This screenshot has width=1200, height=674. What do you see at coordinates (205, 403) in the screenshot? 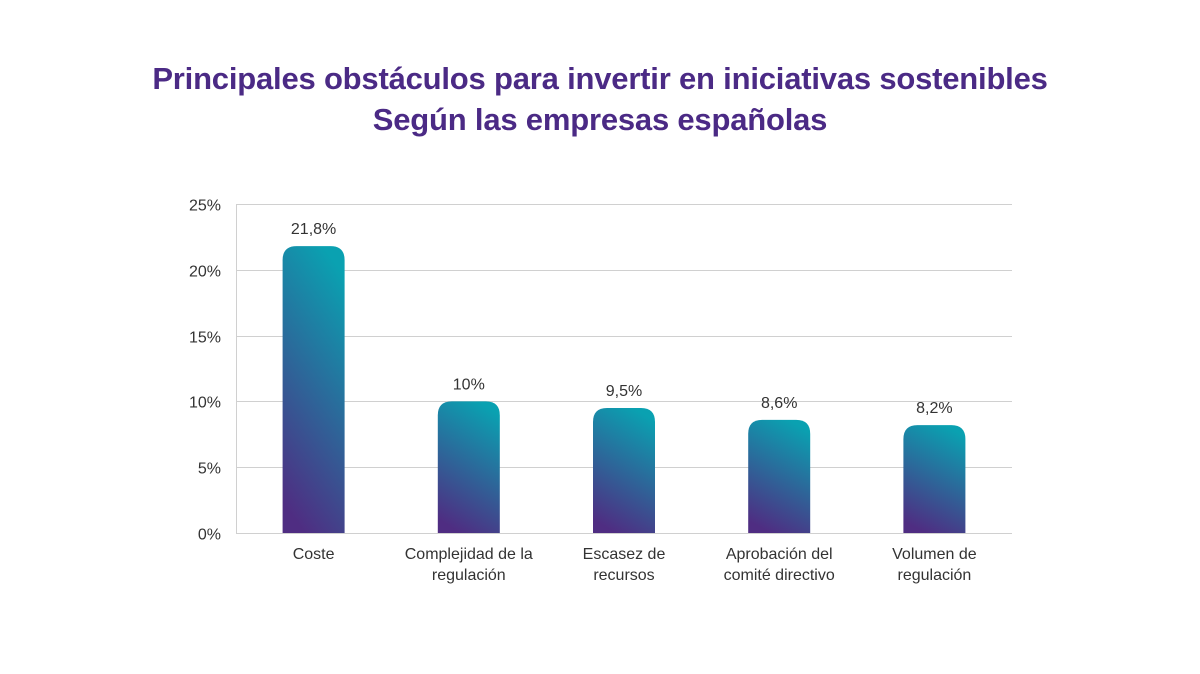
I see `y-tick-label: 10%` at bounding box center [205, 403].